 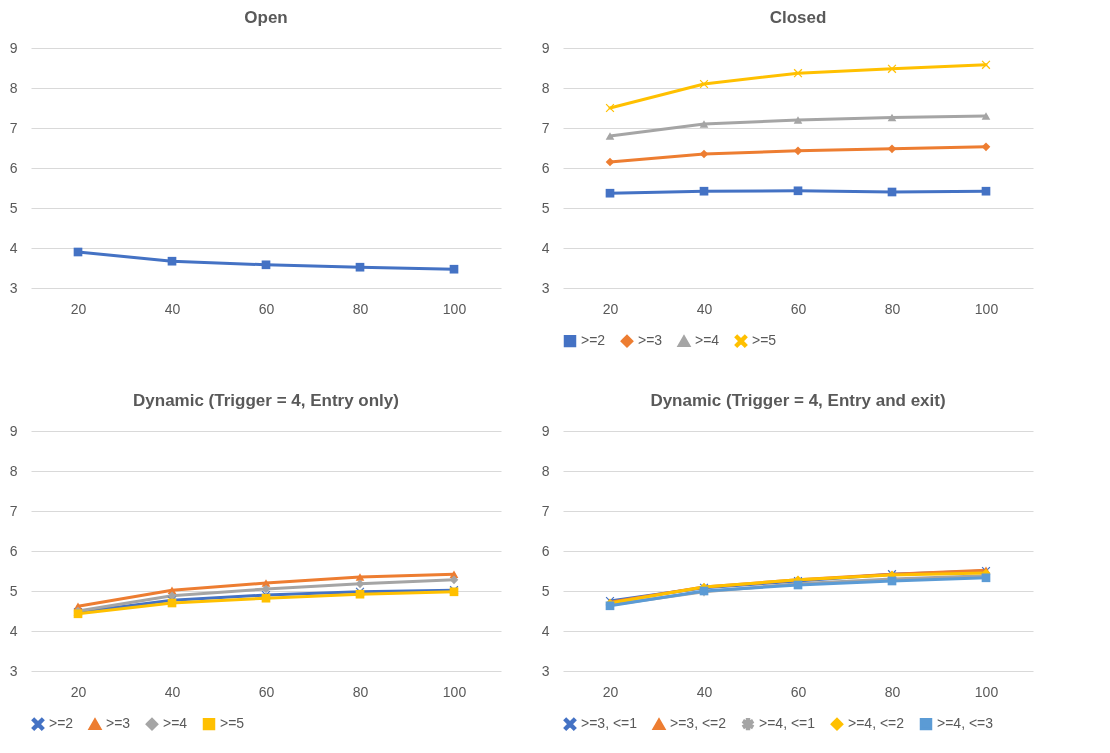 What do you see at coordinates (698, 723) in the screenshot?
I see `legend-label: >=3, <=2` at bounding box center [698, 723].